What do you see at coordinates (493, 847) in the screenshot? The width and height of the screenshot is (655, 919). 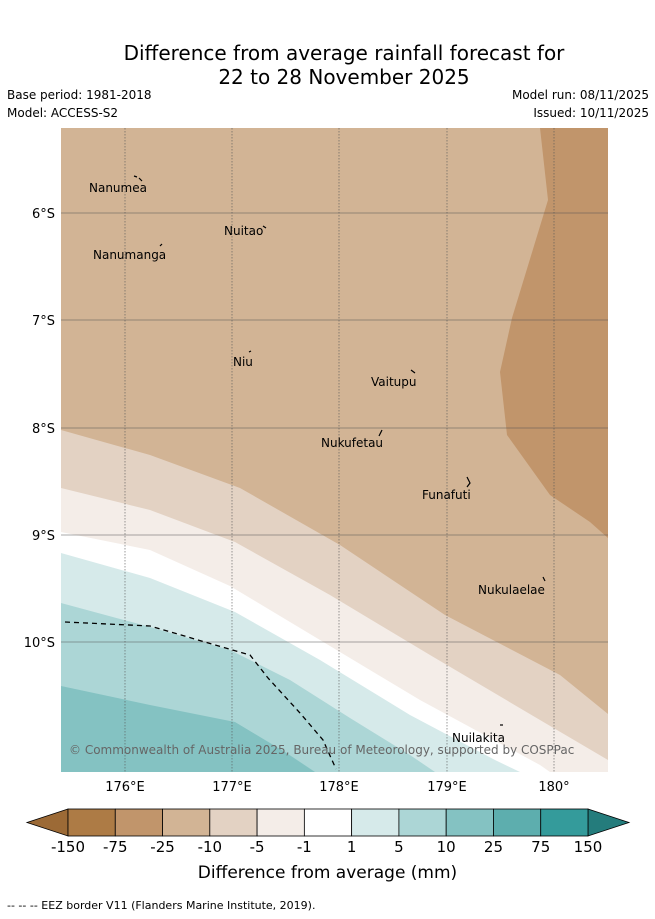 I see `colorbar-tick-label: 25` at bounding box center [493, 847].